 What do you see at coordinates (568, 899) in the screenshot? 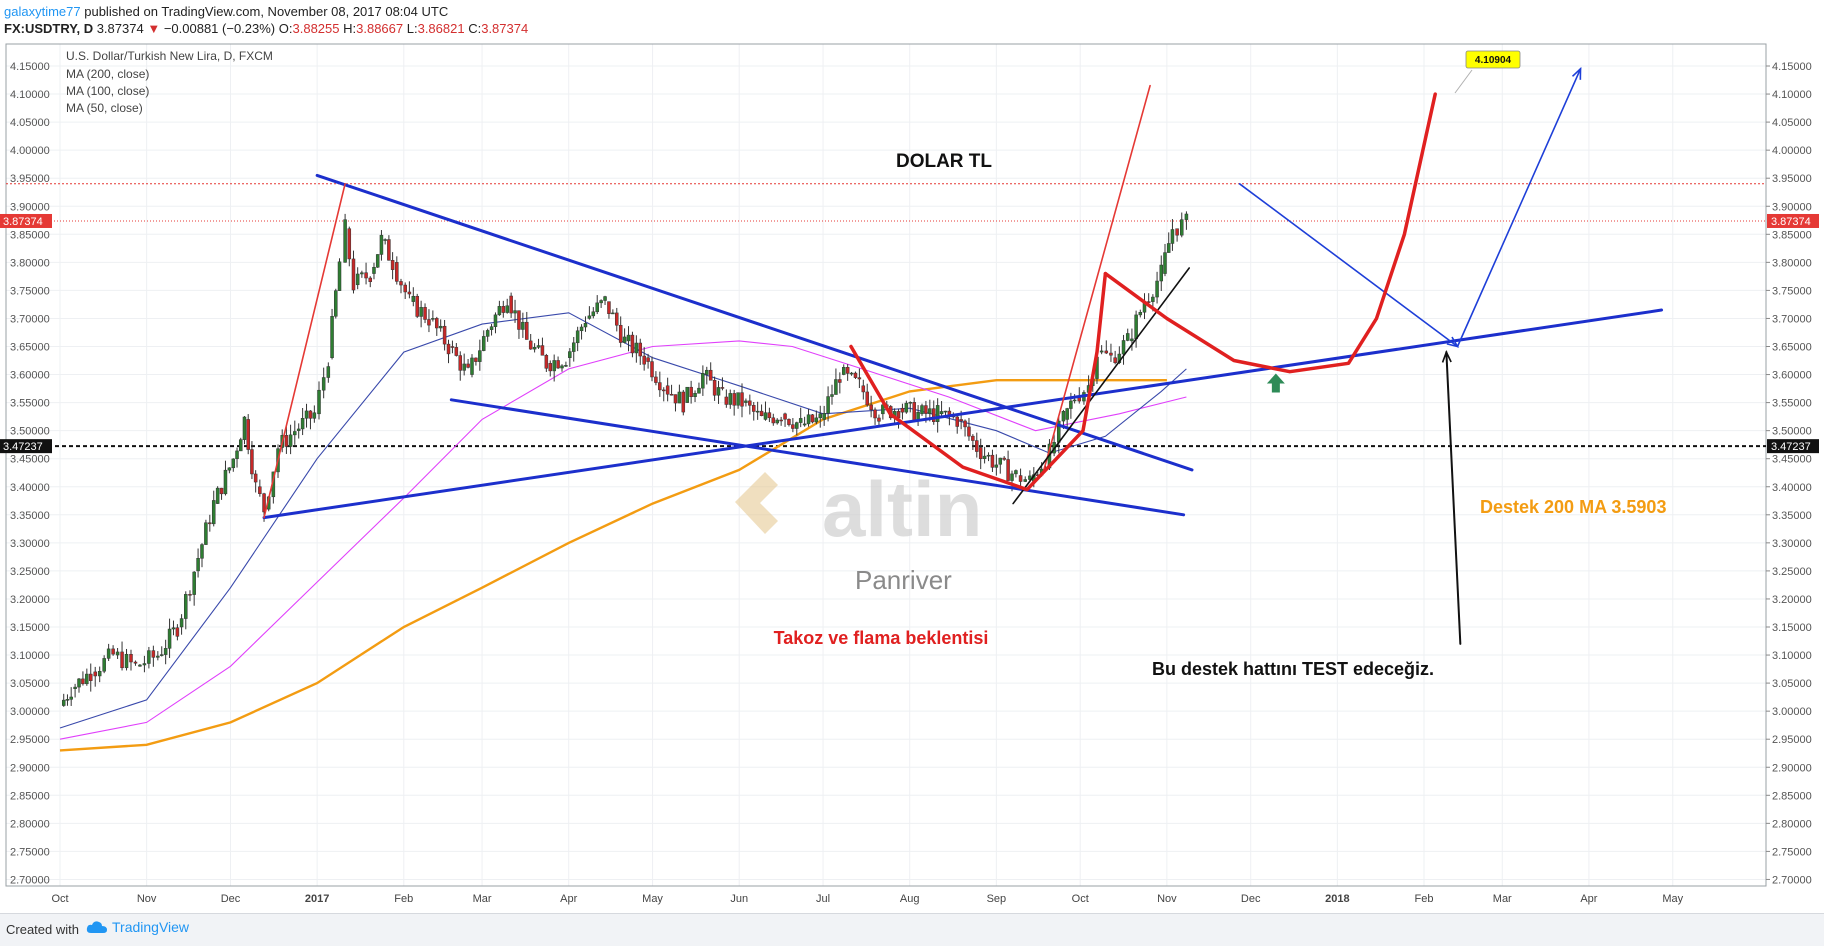
I see `x-tick-label: Apr` at bounding box center [568, 899].